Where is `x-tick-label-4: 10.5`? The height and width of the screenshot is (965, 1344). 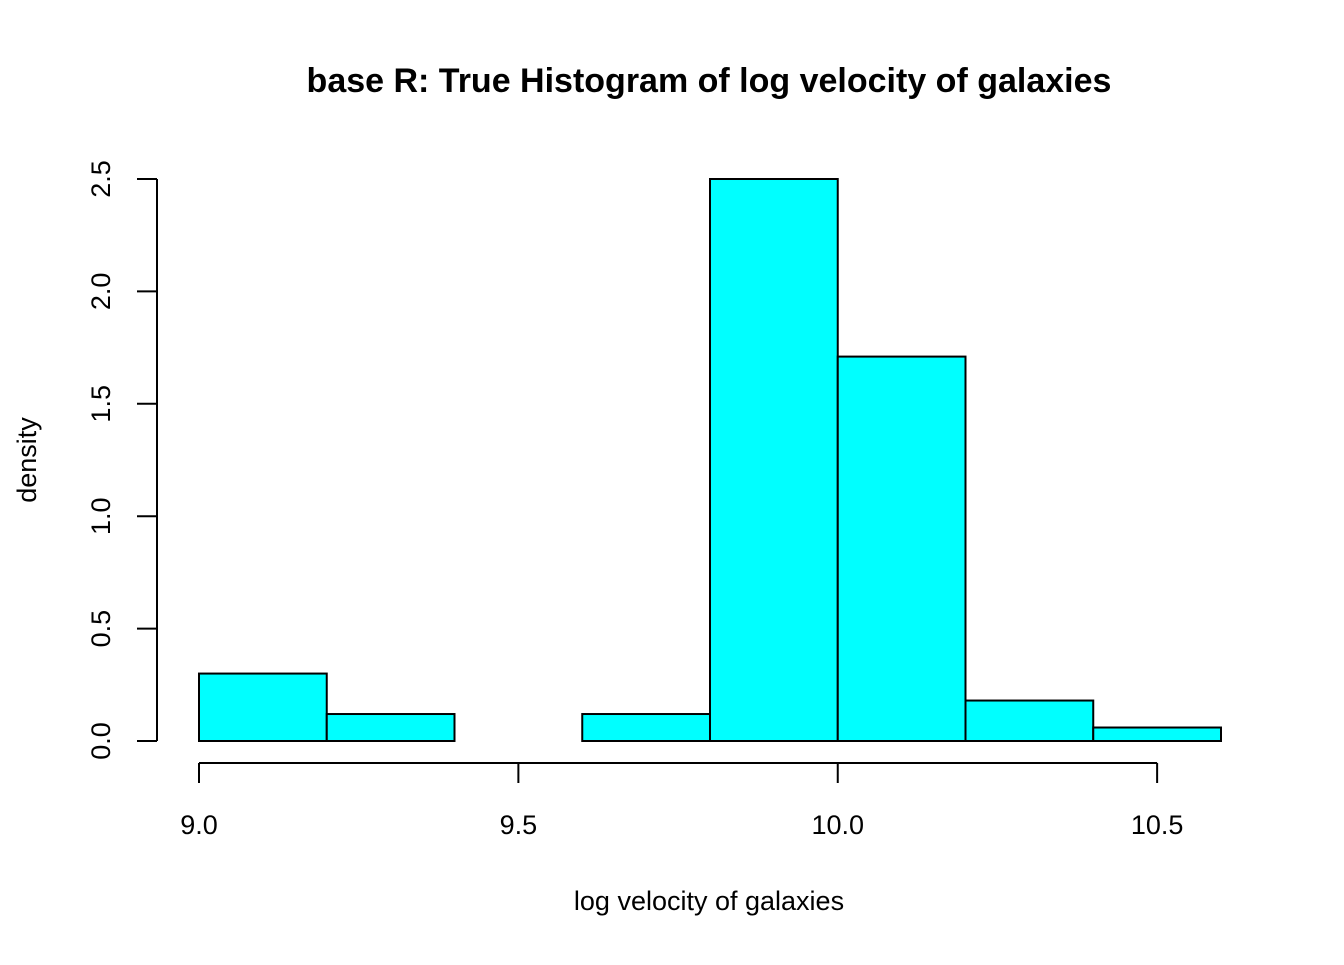
x-tick-label-4: 10.5 is located at coordinates (1157, 825).